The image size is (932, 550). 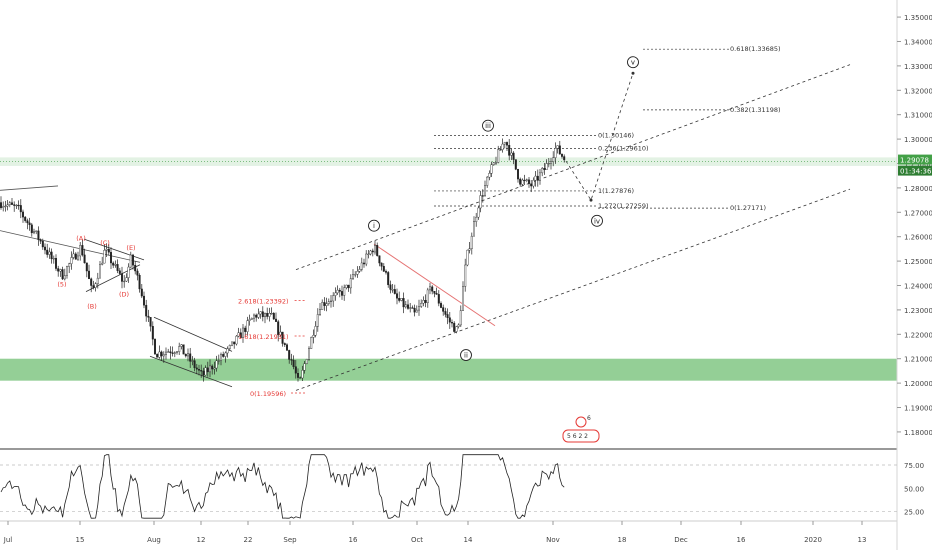 I want to click on countdown-tag, so click(x=915, y=170).